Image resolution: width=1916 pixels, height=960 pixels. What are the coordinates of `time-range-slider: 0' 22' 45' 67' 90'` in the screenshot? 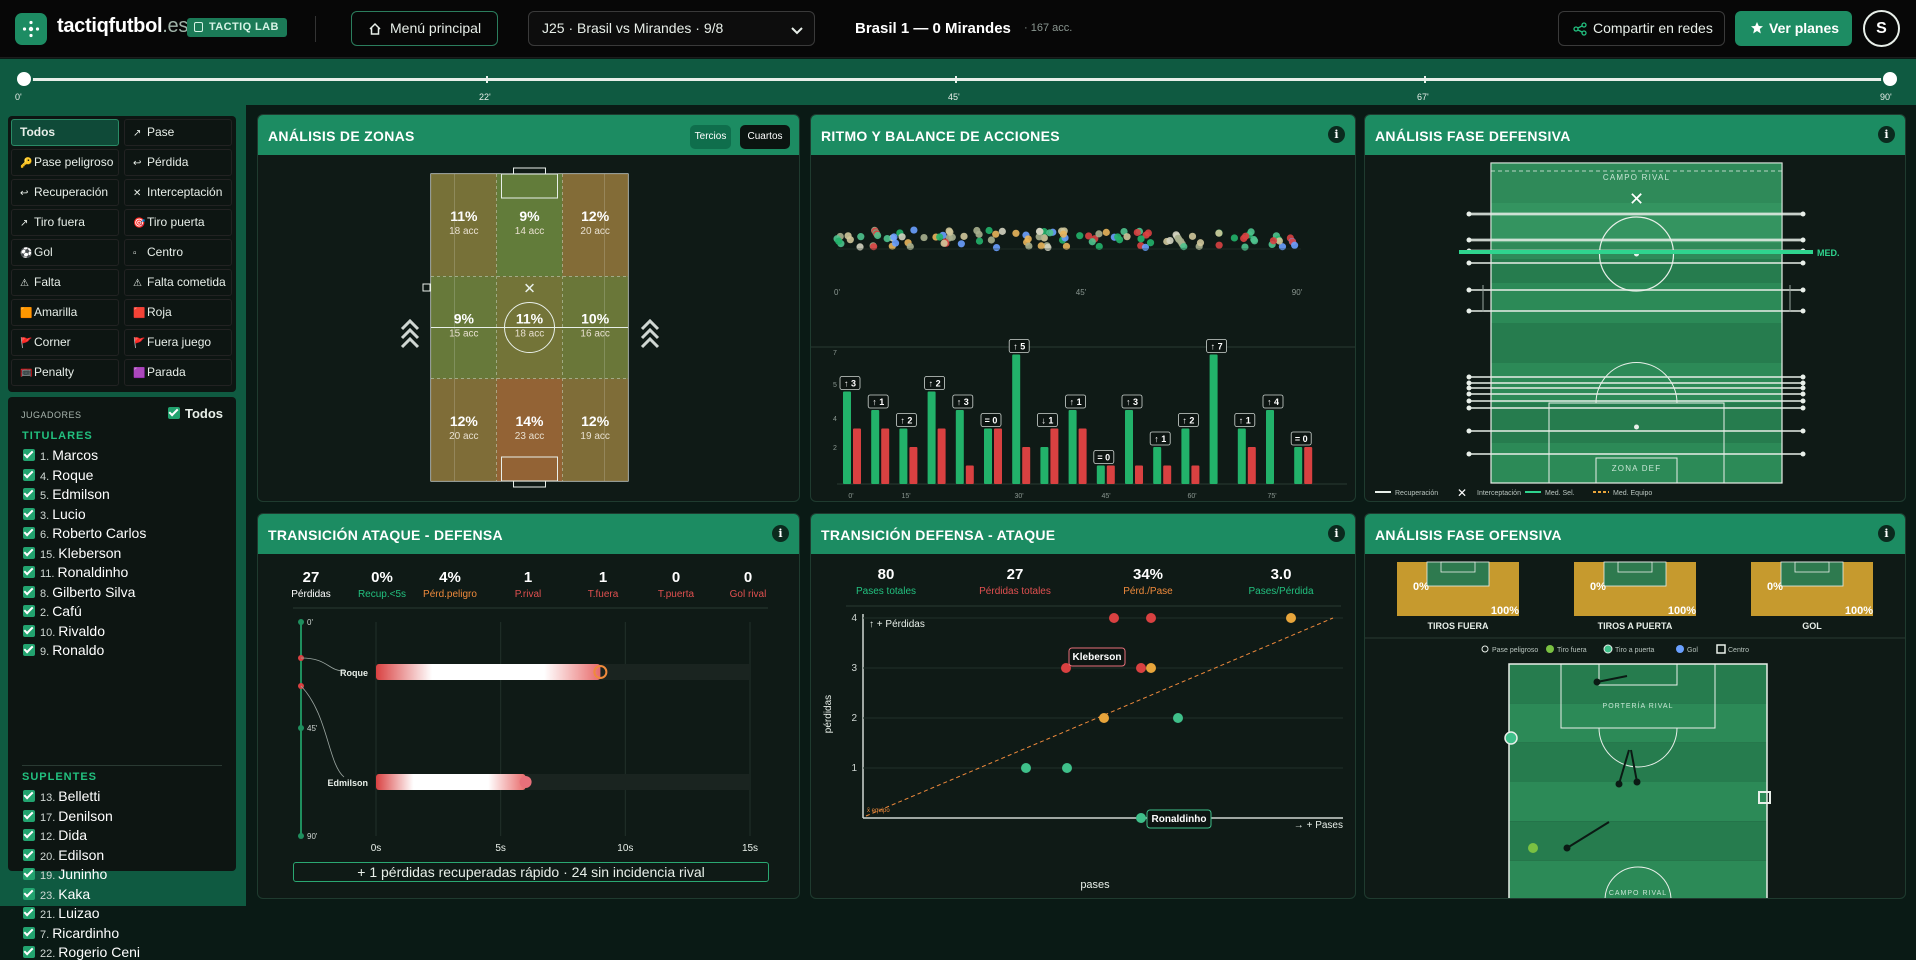 It's located at (958, 82).